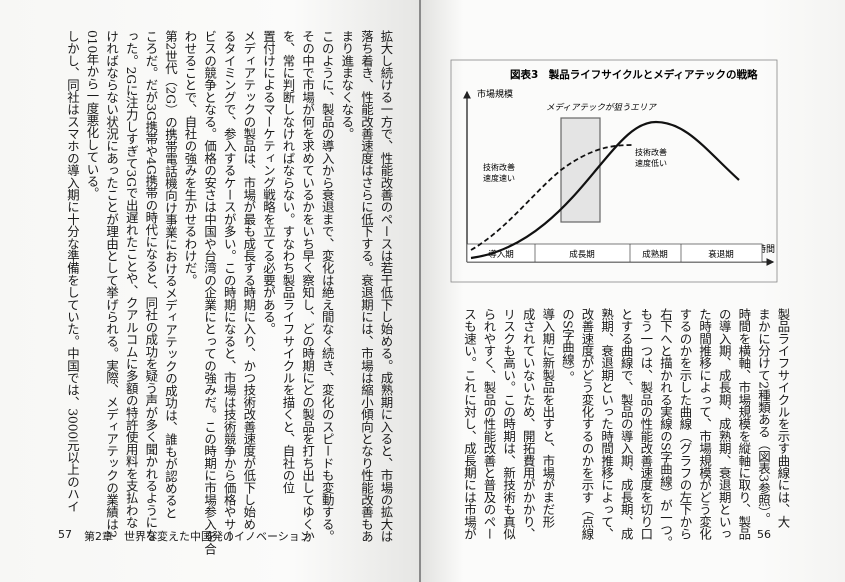  I want to click on text-column: 成されていないため、開拓費用がかかり、, so click(529, 424).